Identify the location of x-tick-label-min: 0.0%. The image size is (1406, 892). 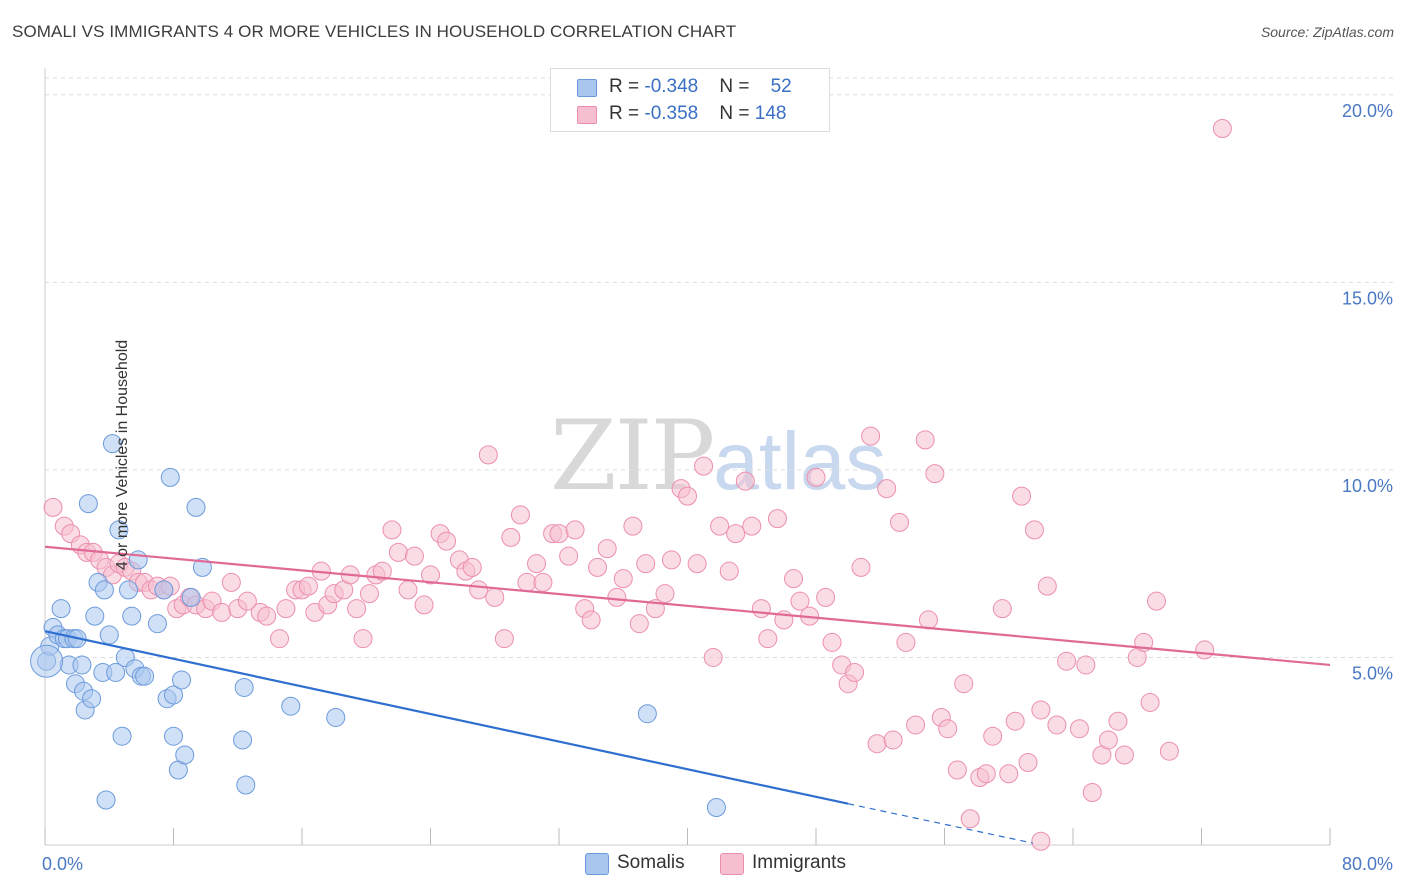
(62, 864).